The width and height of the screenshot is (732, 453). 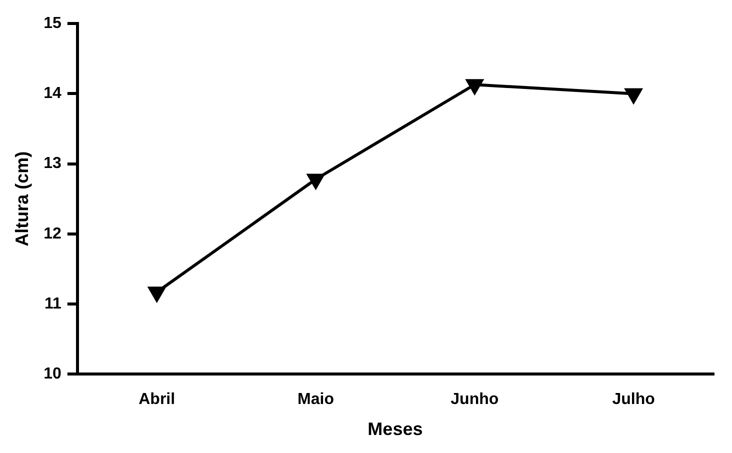 I want to click on y-tick-label: 13, so click(x=53, y=163).